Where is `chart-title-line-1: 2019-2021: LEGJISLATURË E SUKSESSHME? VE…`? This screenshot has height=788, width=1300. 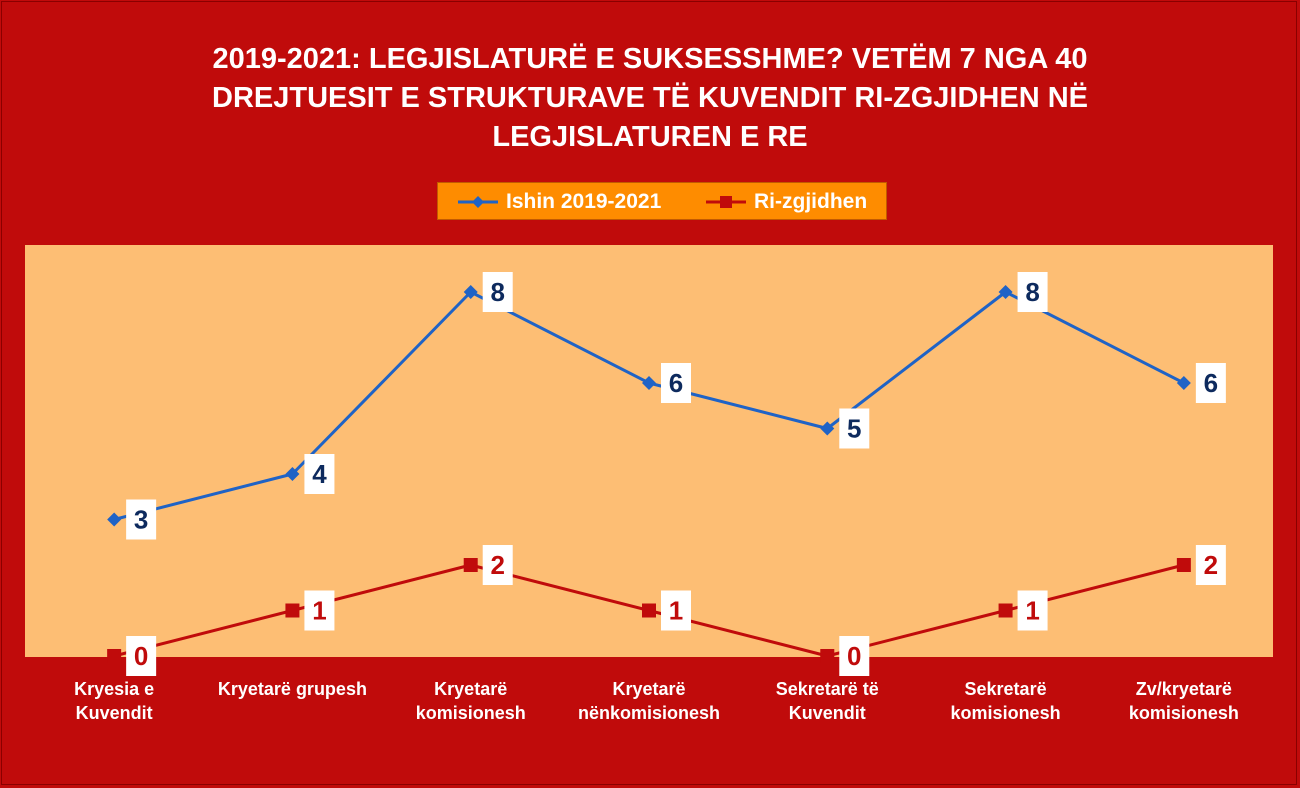 chart-title-line-1: 2019-2021: LEGJISLATURË E SUKSESSHME? VE… is located at coordinates (650, 59).